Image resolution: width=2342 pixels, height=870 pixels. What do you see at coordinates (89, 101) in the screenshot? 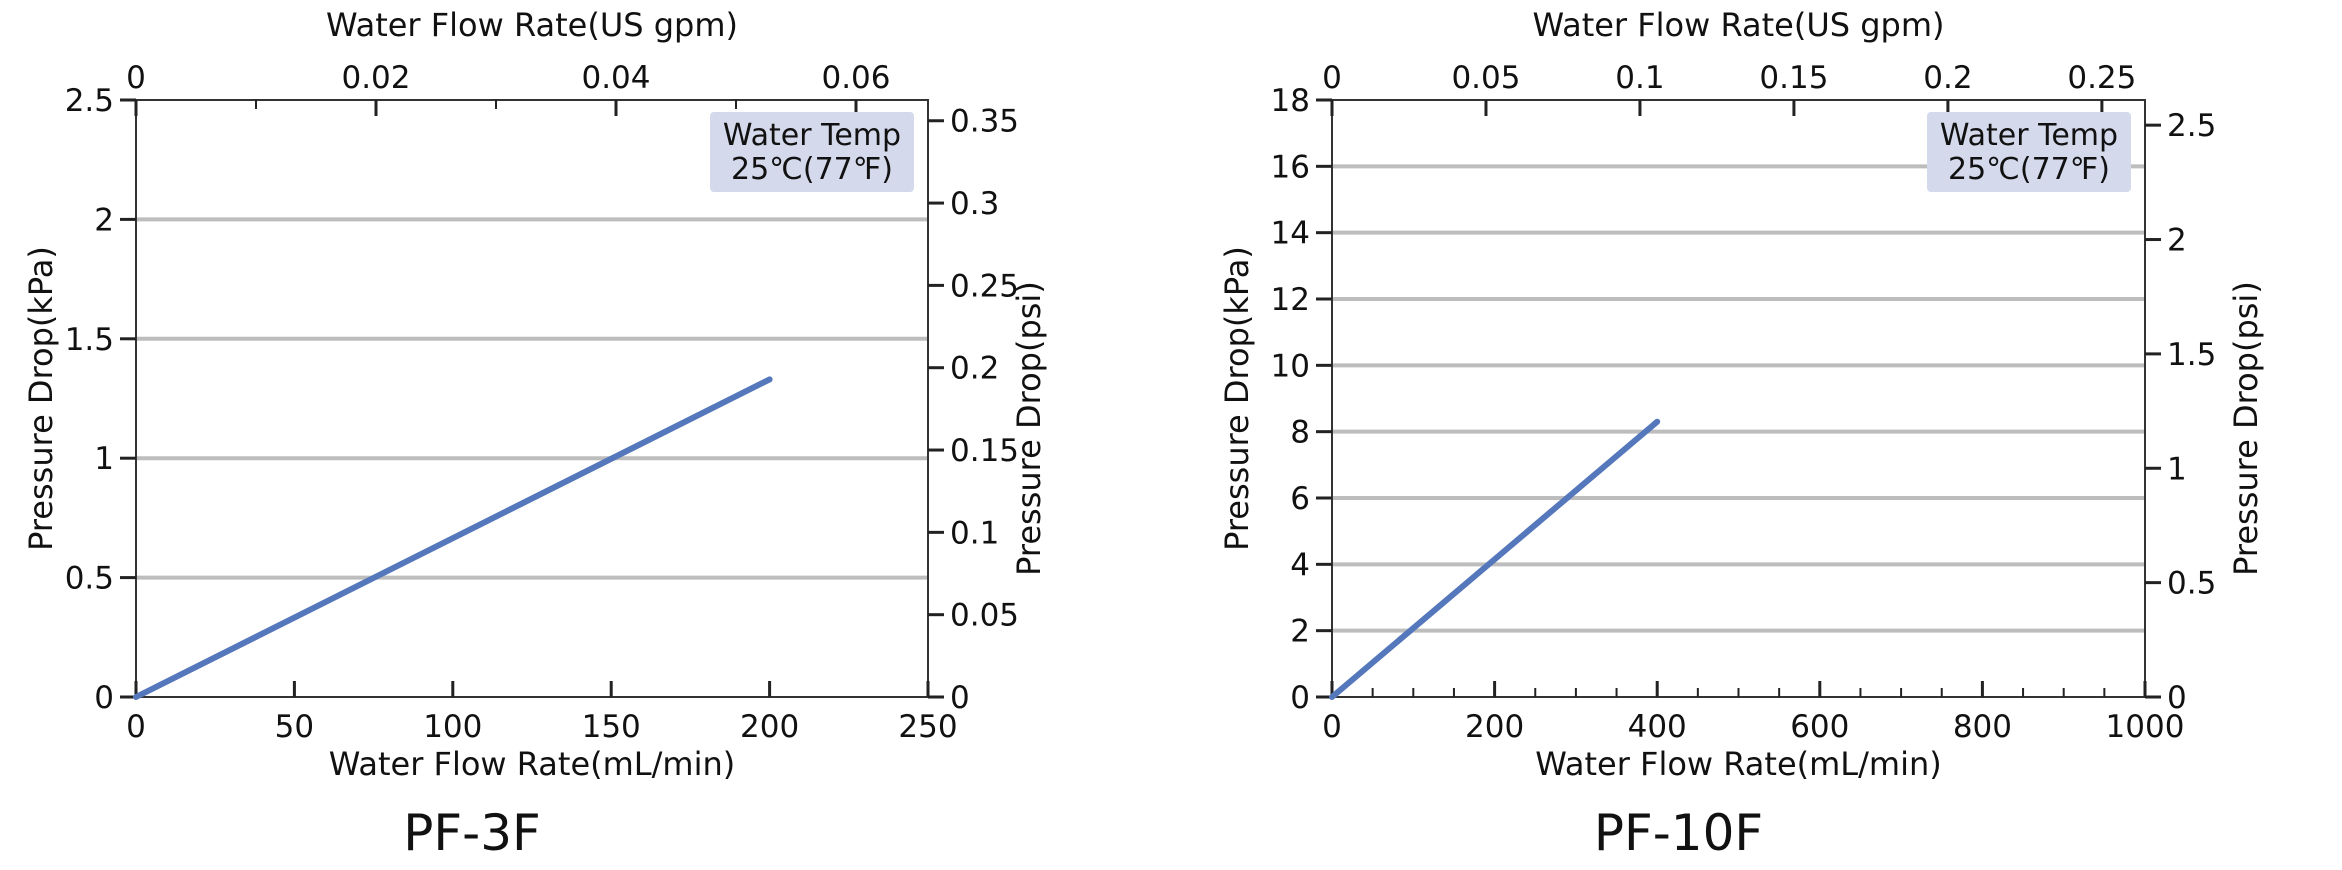
I see `y-tick-label: 2.5` at bounding box center [89, 101].